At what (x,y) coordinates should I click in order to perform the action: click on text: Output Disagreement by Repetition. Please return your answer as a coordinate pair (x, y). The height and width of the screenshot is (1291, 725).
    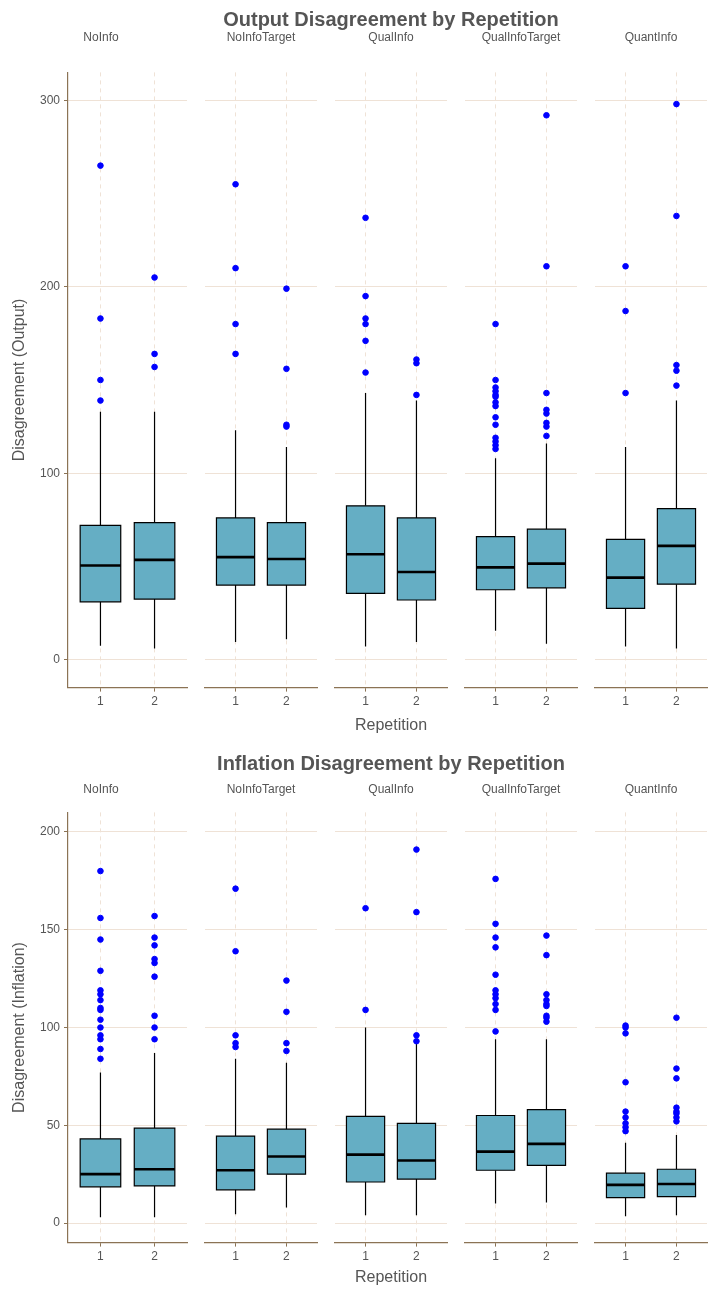
    Looking at the image, I should click on (391, 19).